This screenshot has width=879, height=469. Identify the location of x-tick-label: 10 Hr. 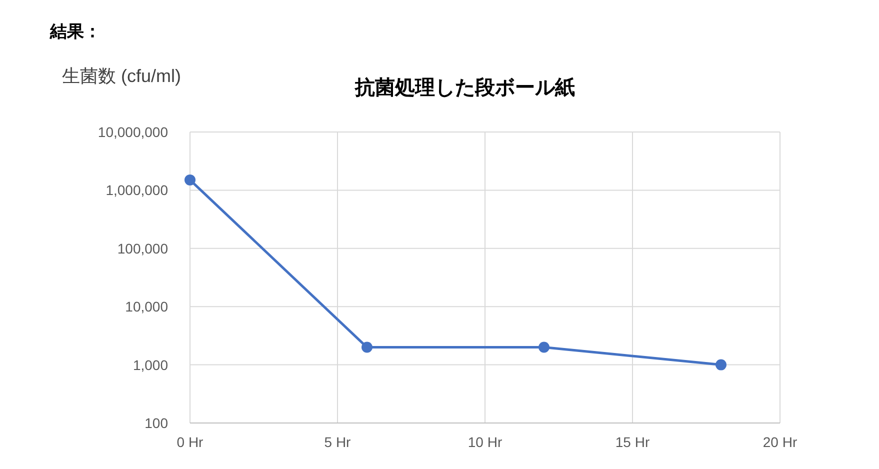
(485, 442).